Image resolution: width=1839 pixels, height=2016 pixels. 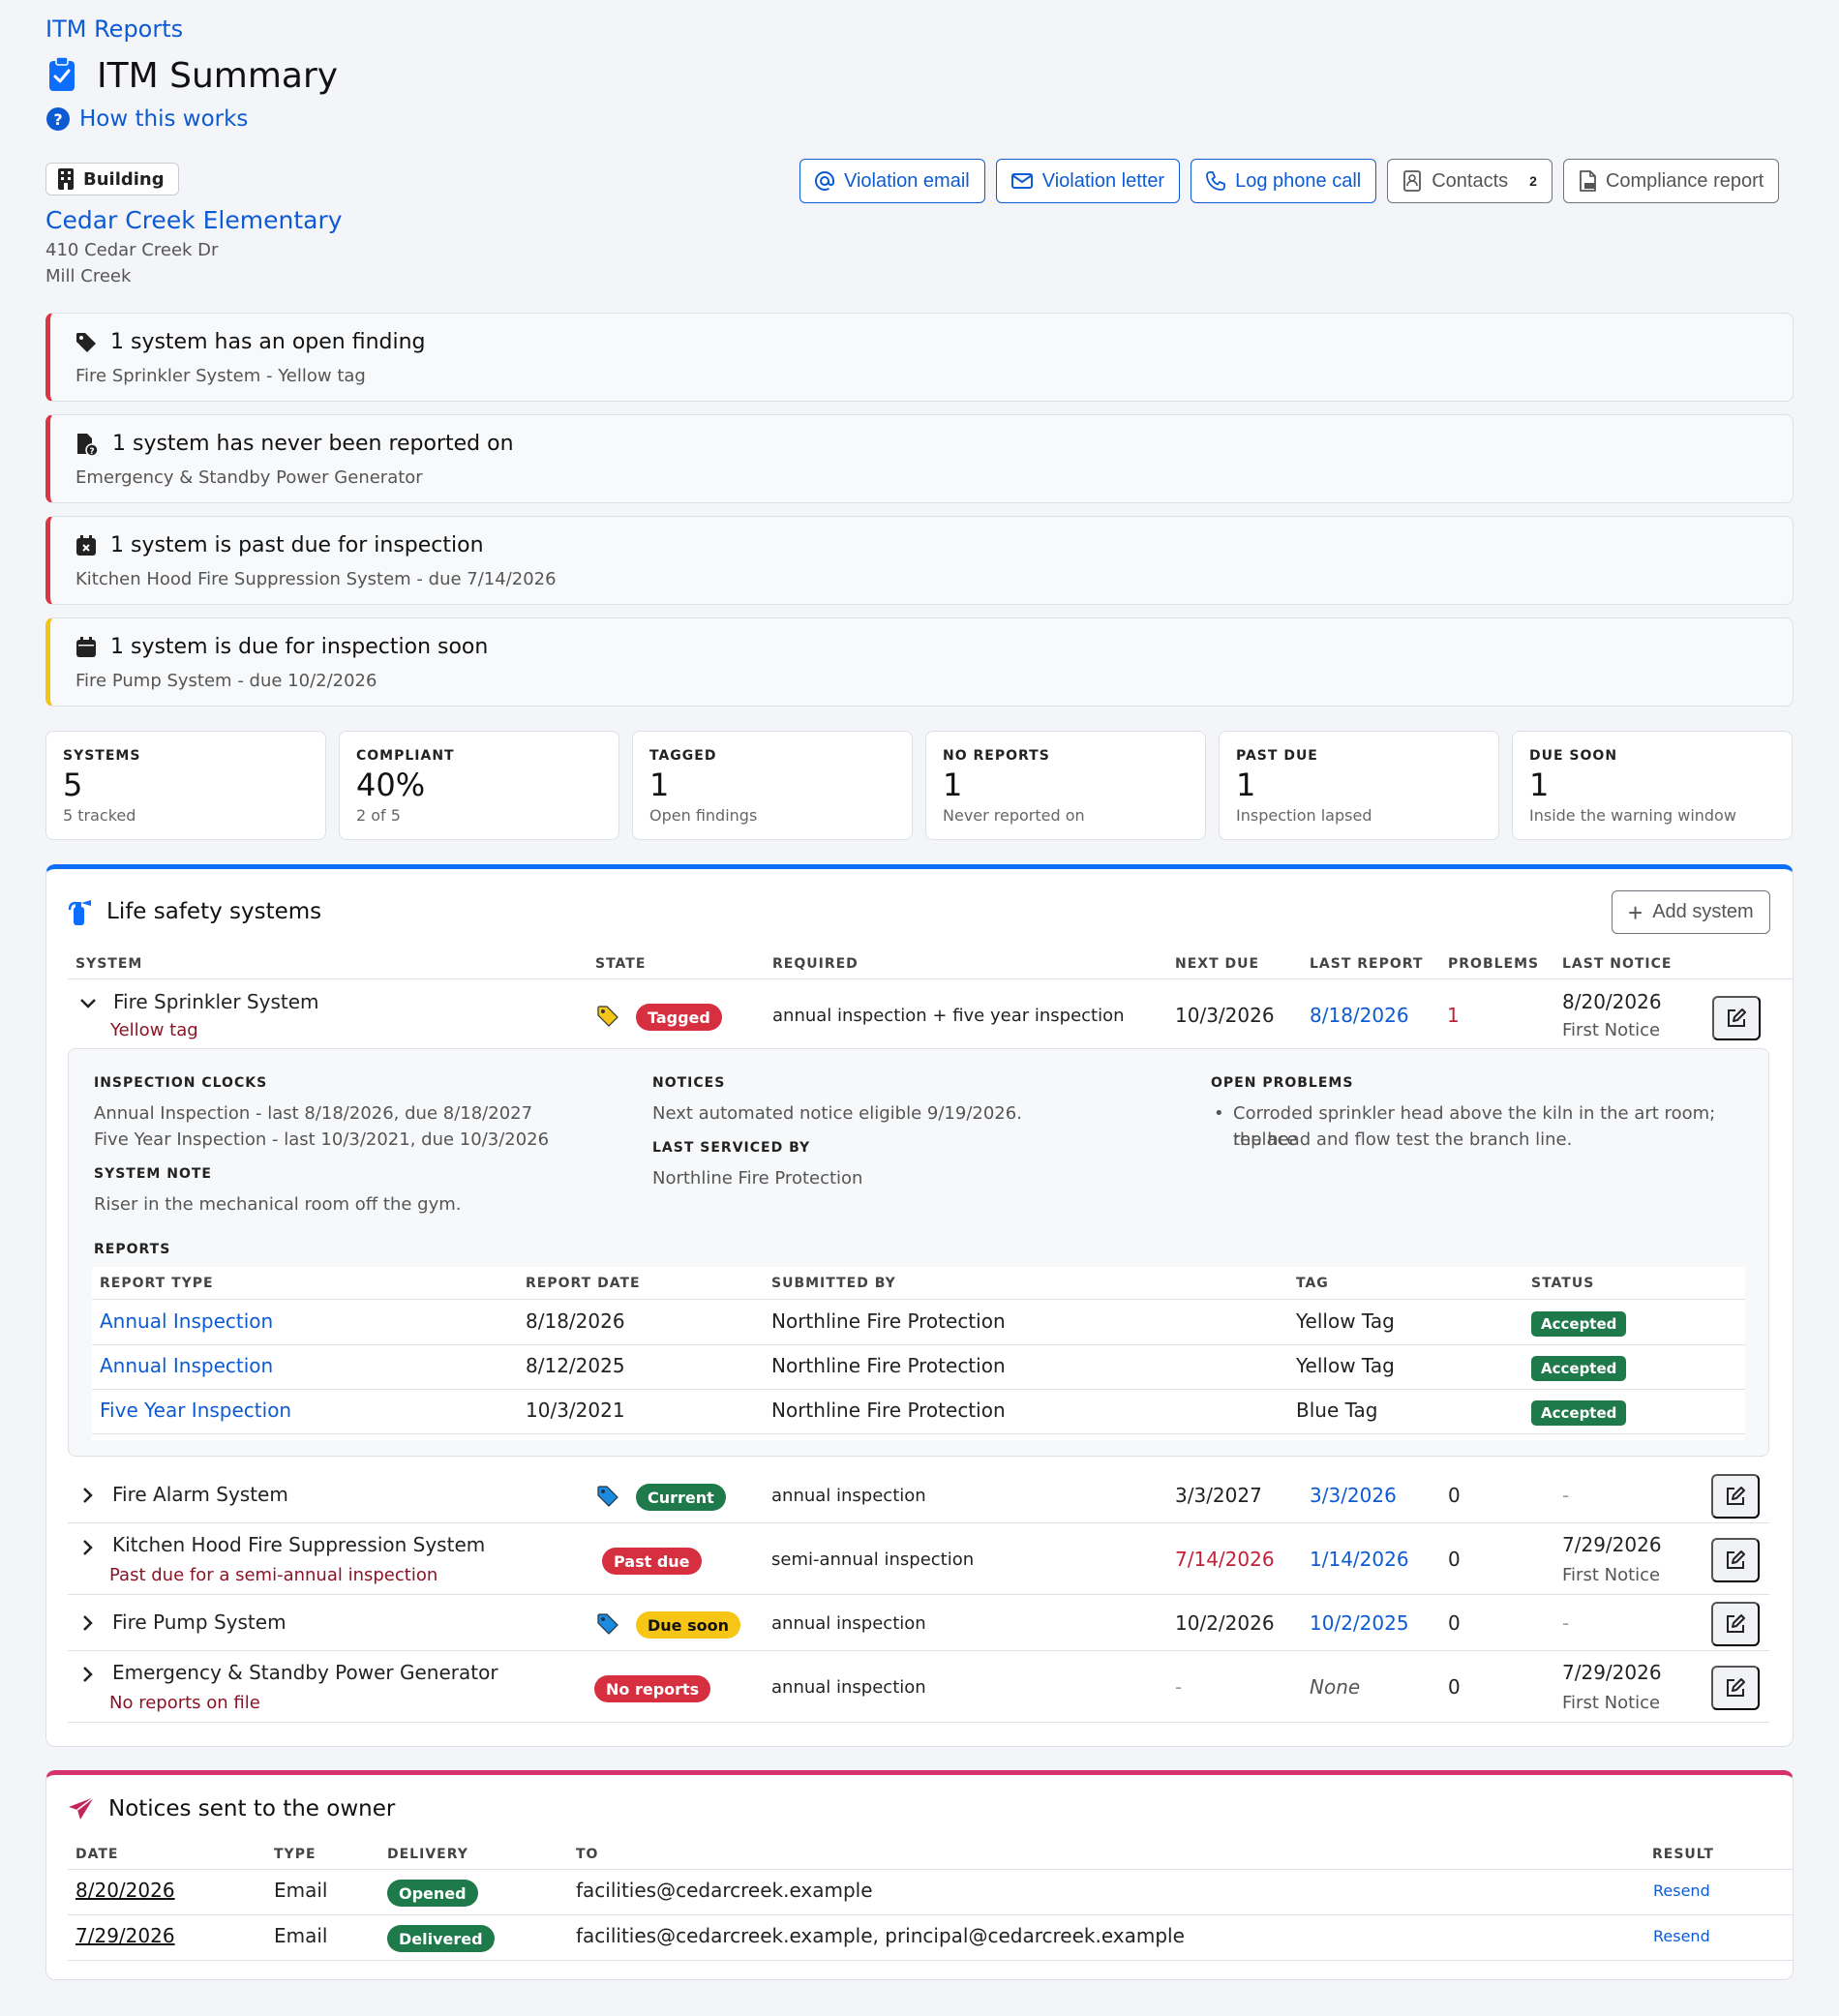 What do you see at coordinates (216, 1001) in the screenshot?
I see `system-name: Fire Sprinkler System` at bounding box center [216, 1001].